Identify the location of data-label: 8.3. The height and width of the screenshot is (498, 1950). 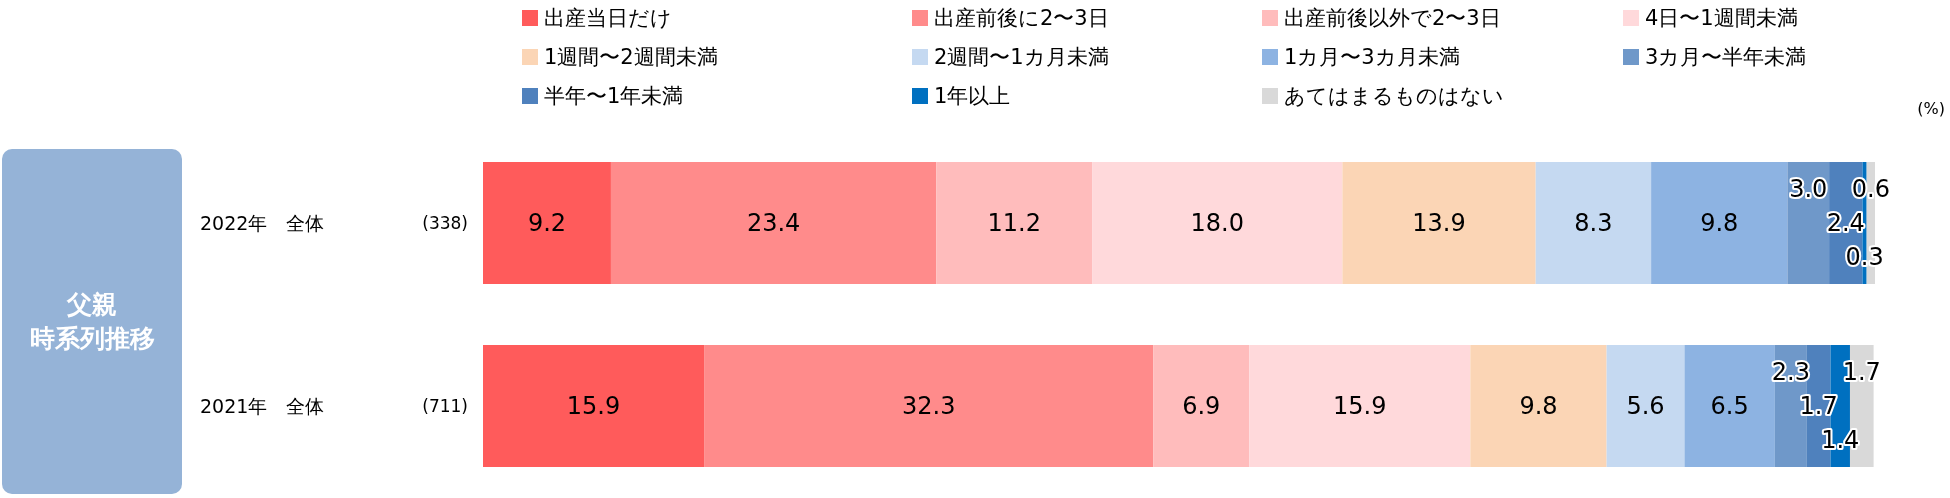
(1593, 223).